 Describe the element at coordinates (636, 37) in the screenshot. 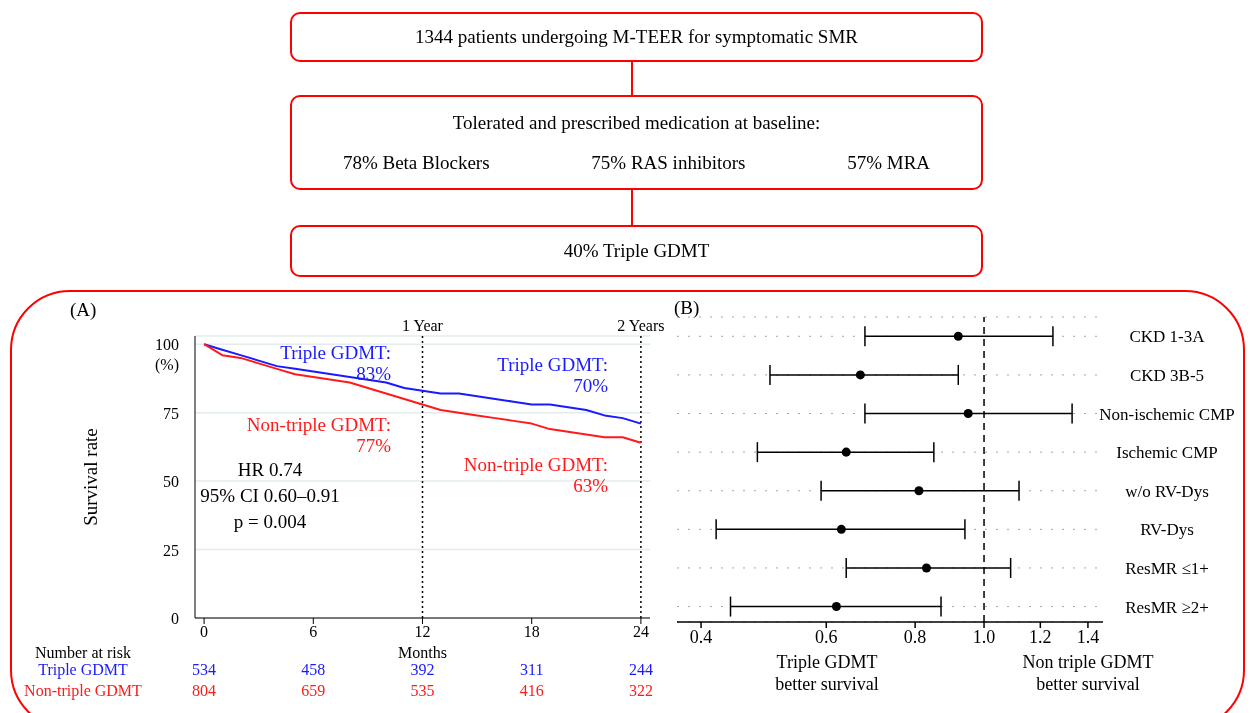

I see `text: 1344 patients undergoing M-TEER for symptomatic SMR` at that location.